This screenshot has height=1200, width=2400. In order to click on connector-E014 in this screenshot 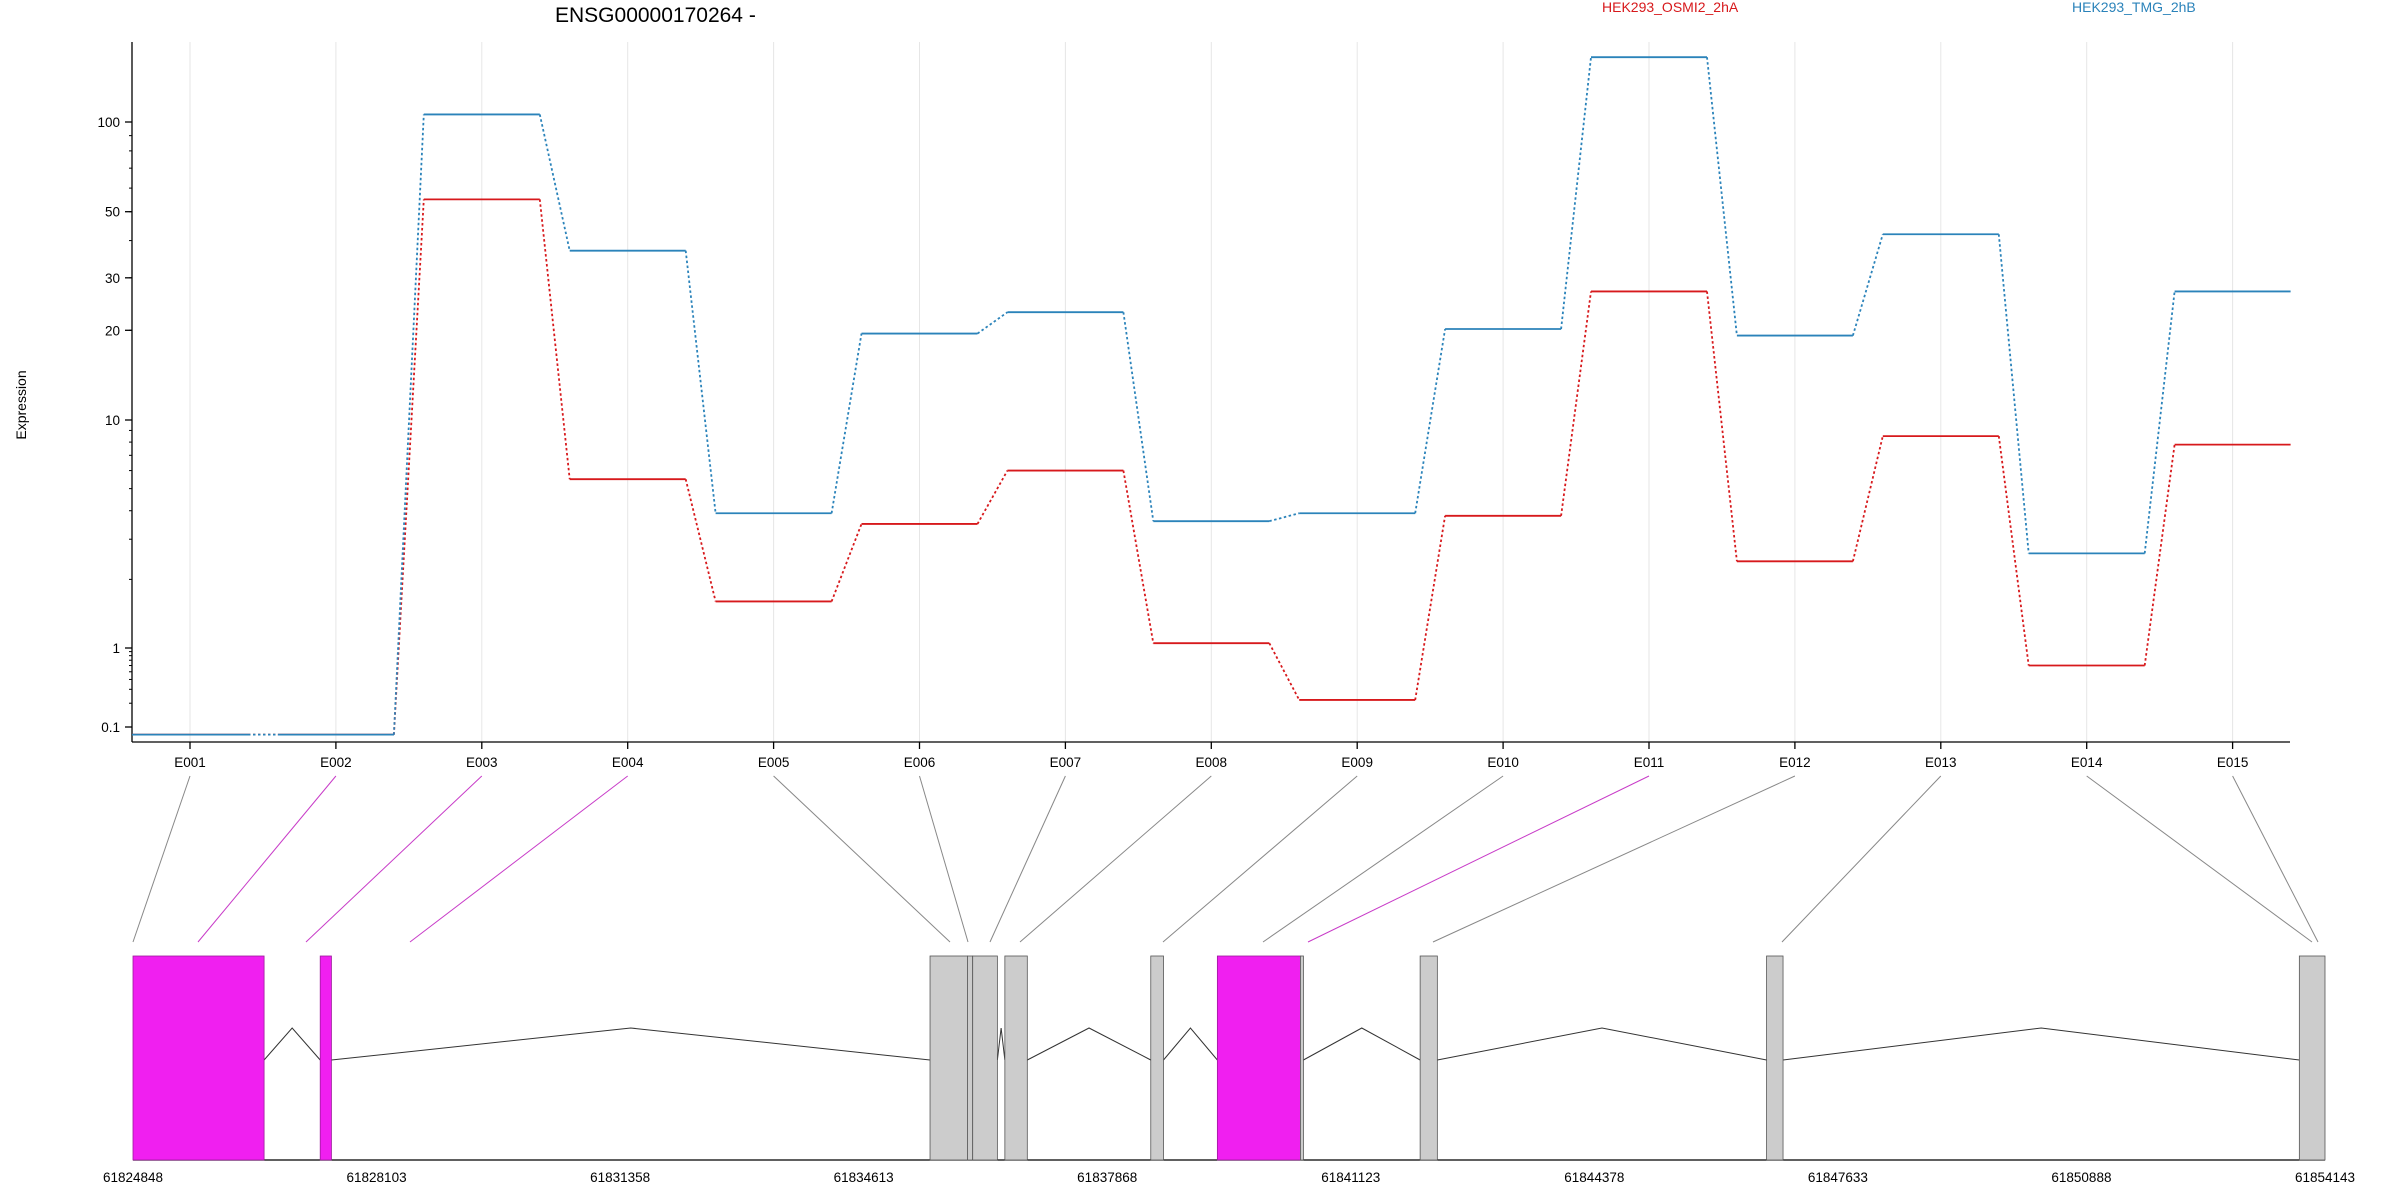, I will do `click(2199, 859)`.